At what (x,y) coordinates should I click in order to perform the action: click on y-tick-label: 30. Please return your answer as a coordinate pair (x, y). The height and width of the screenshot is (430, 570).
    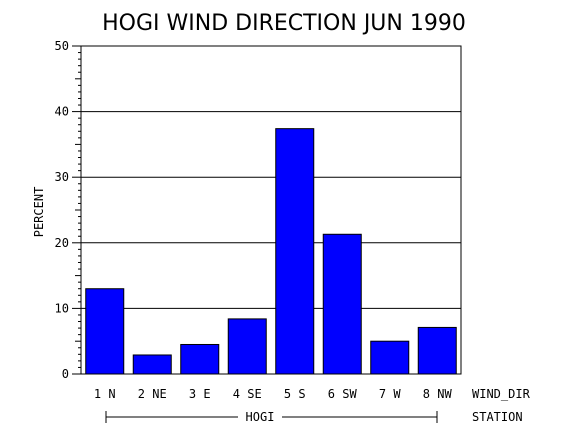
    Looking at the image, I should click on (62, 177).